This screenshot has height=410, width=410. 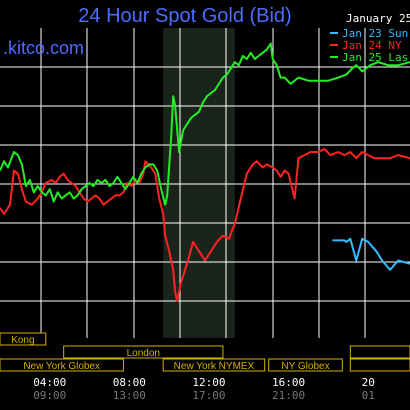 I want to click on tick-sublabel-1: 13:00, so click(x=129, y=395).